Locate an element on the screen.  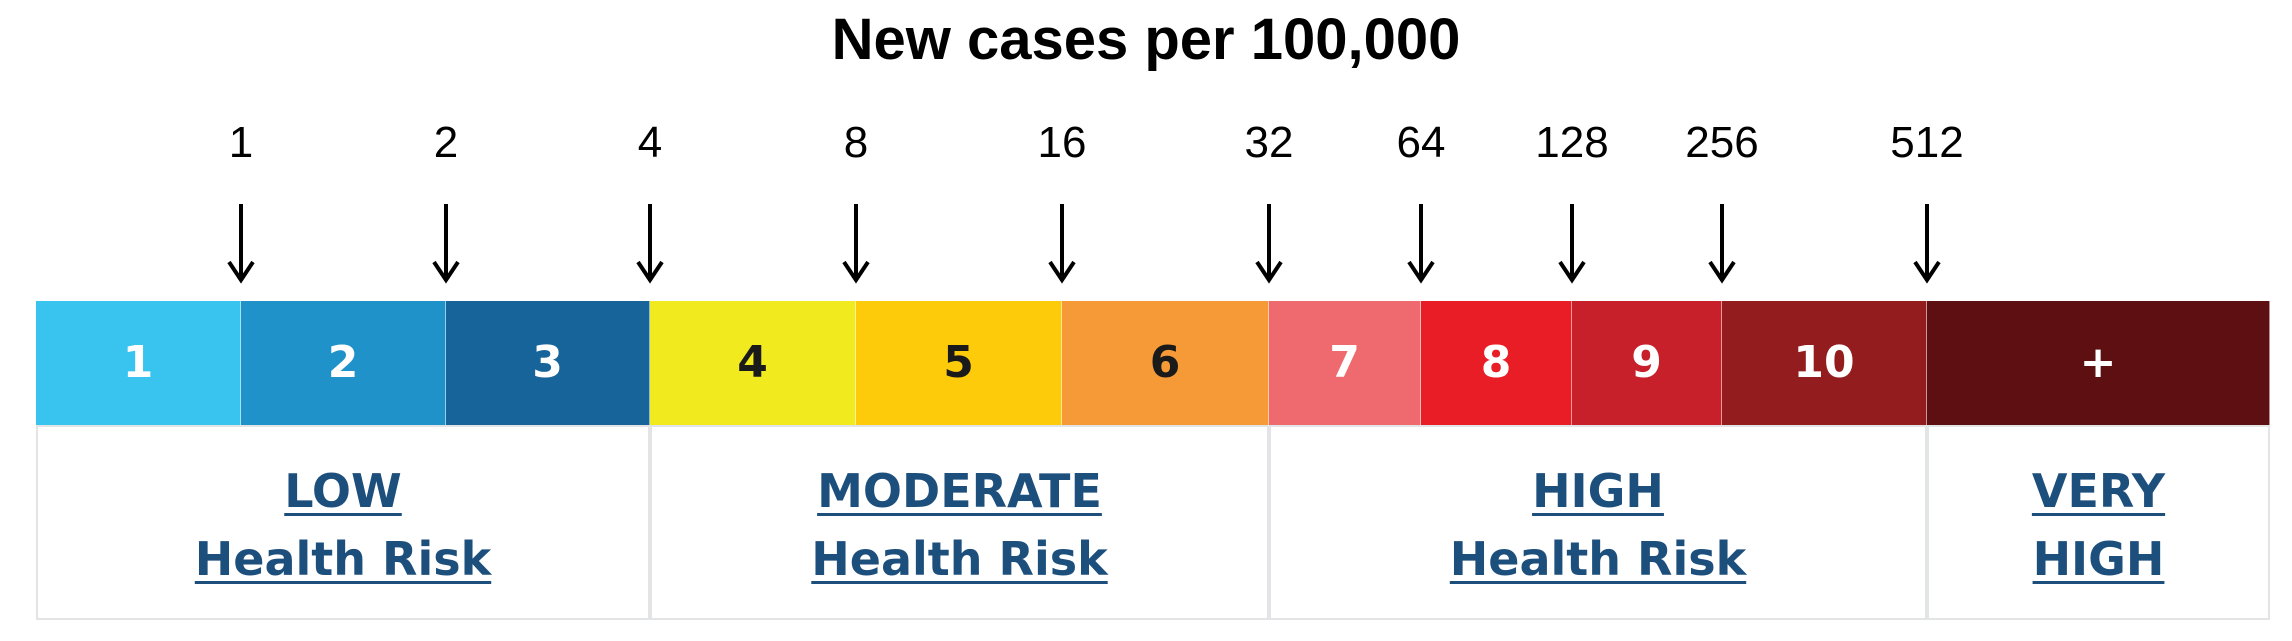
threshold-marker: 8 is located at coordinates (856, 206).